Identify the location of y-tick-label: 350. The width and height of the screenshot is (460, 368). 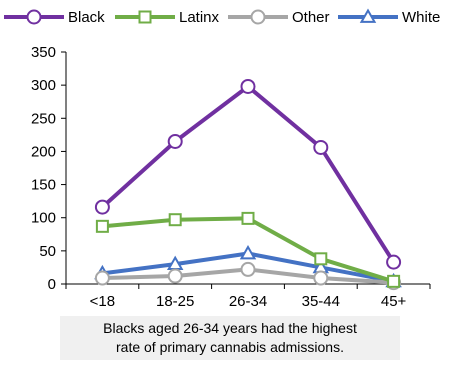
(43, 52).